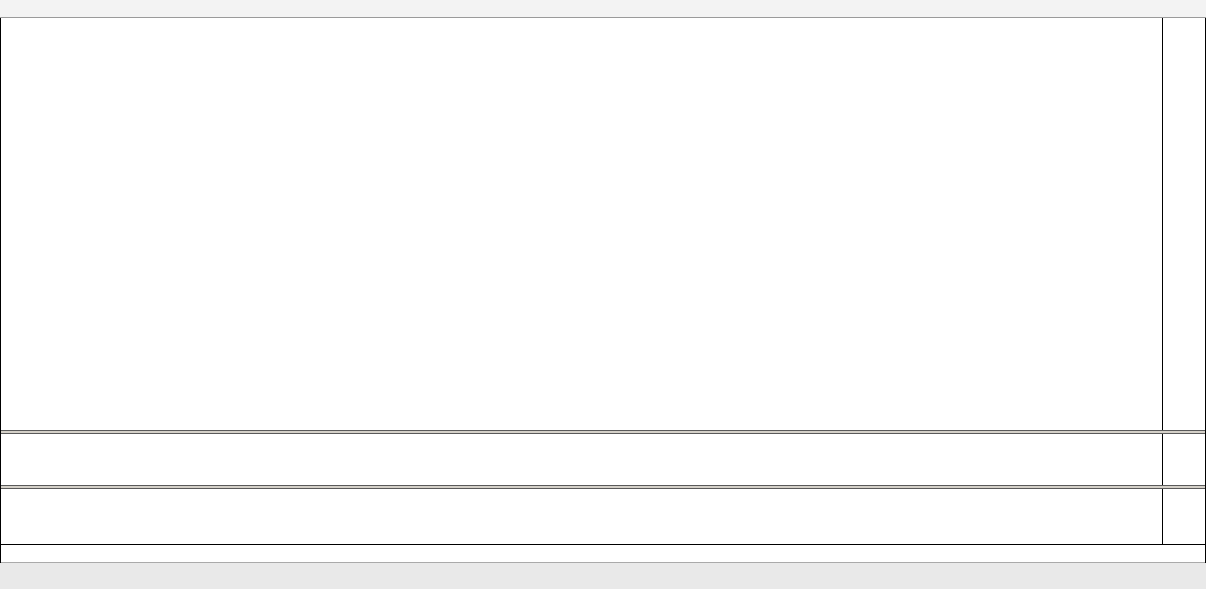 The image size is (1206, 589). I want to click on time-axis, so click(603, 553).